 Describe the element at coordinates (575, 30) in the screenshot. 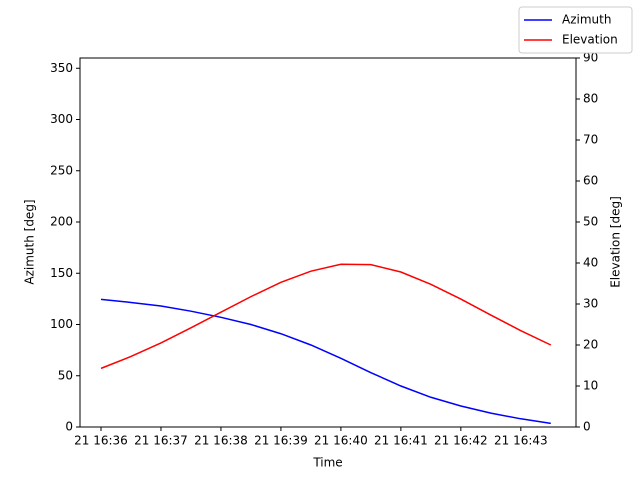

I see `legend-box` at that location.